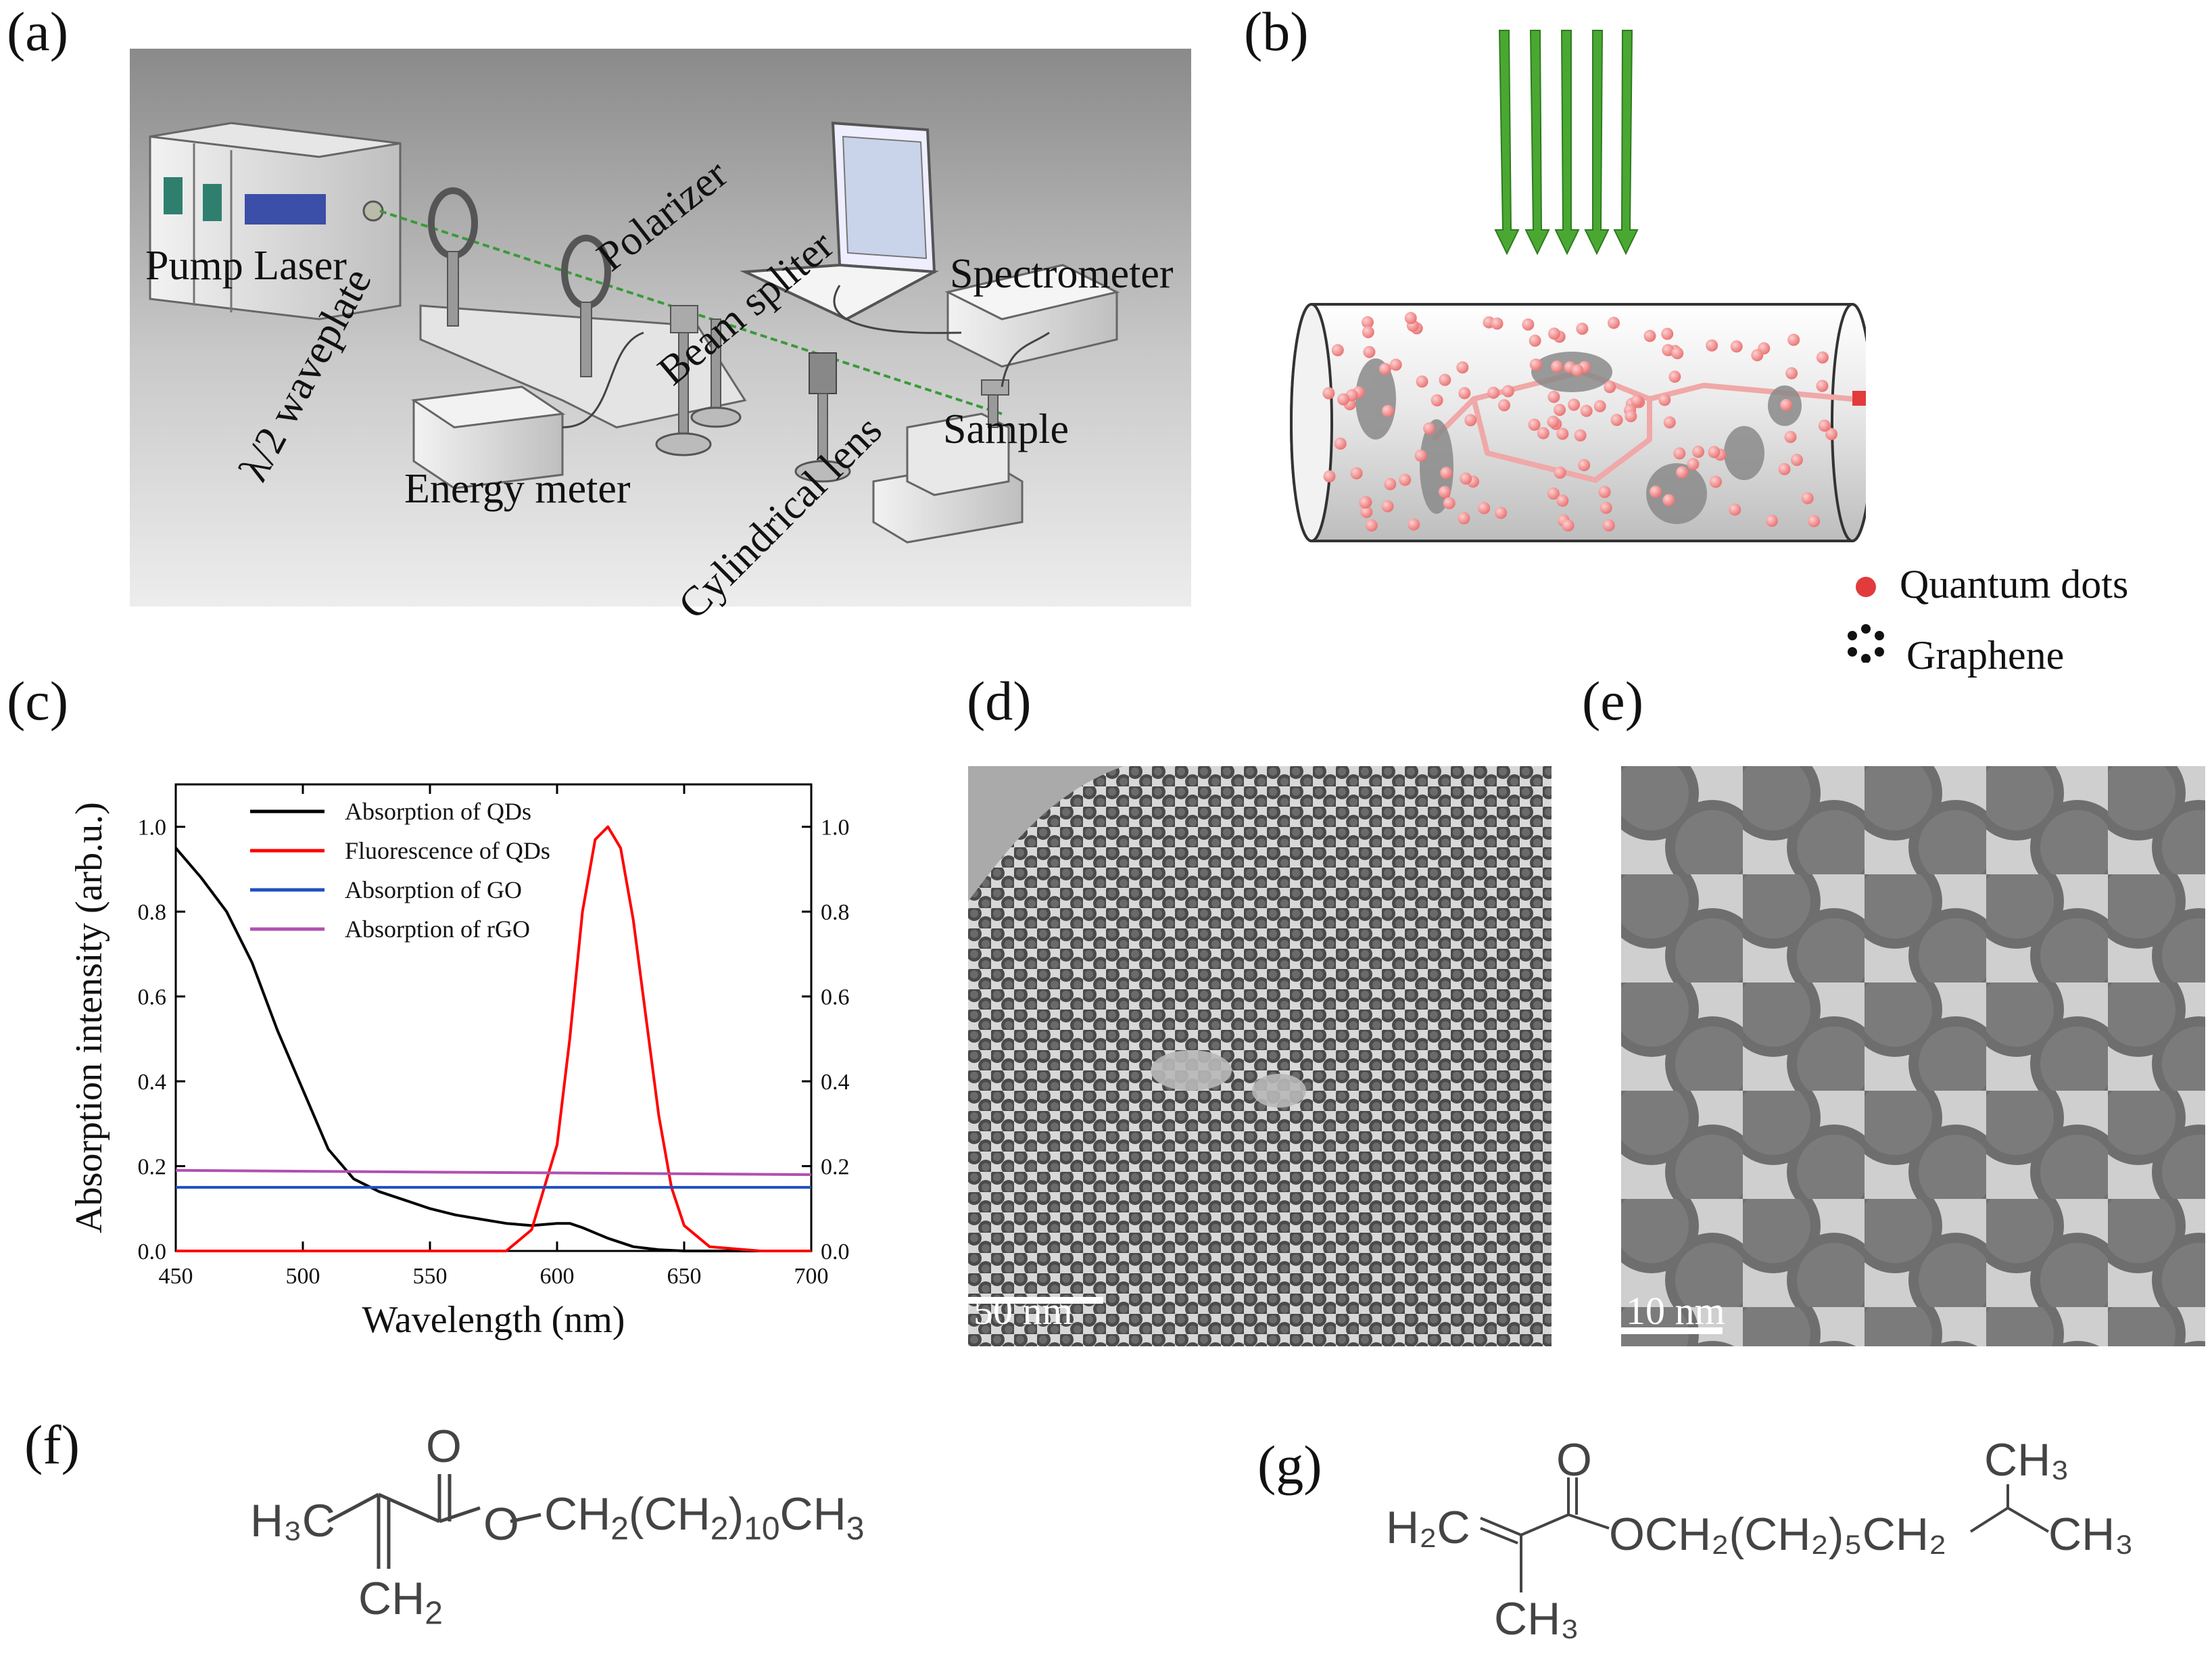 This screenshot has height=1679, width=2212. Describe the element at coordinates (1023, 1311) in the screenshot. I see `scale-bar-d: 50 nm` at that location.